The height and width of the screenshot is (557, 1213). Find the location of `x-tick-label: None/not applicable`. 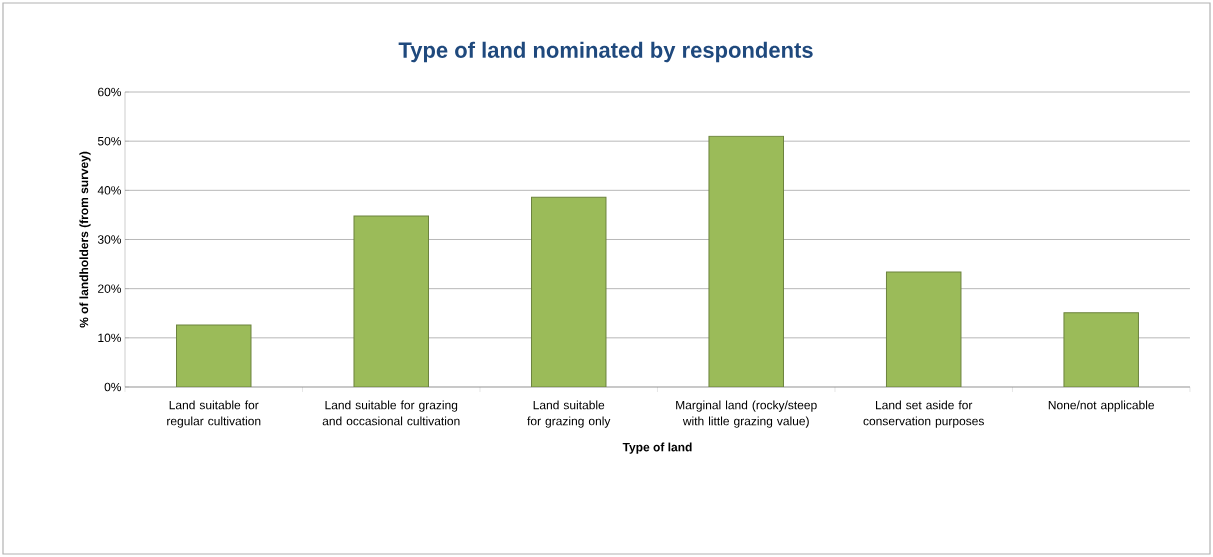

x-tick-label: None/not applicable is located at coordinates (1101, 406).